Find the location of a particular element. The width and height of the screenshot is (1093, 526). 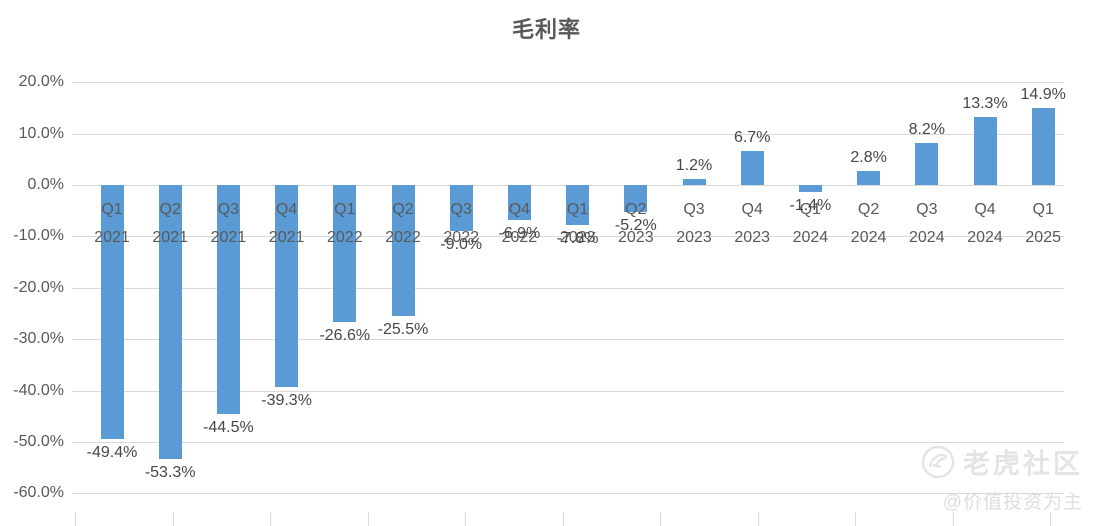

x-axis-category-label: Q1 2023 is located at coordinates (578, 224).